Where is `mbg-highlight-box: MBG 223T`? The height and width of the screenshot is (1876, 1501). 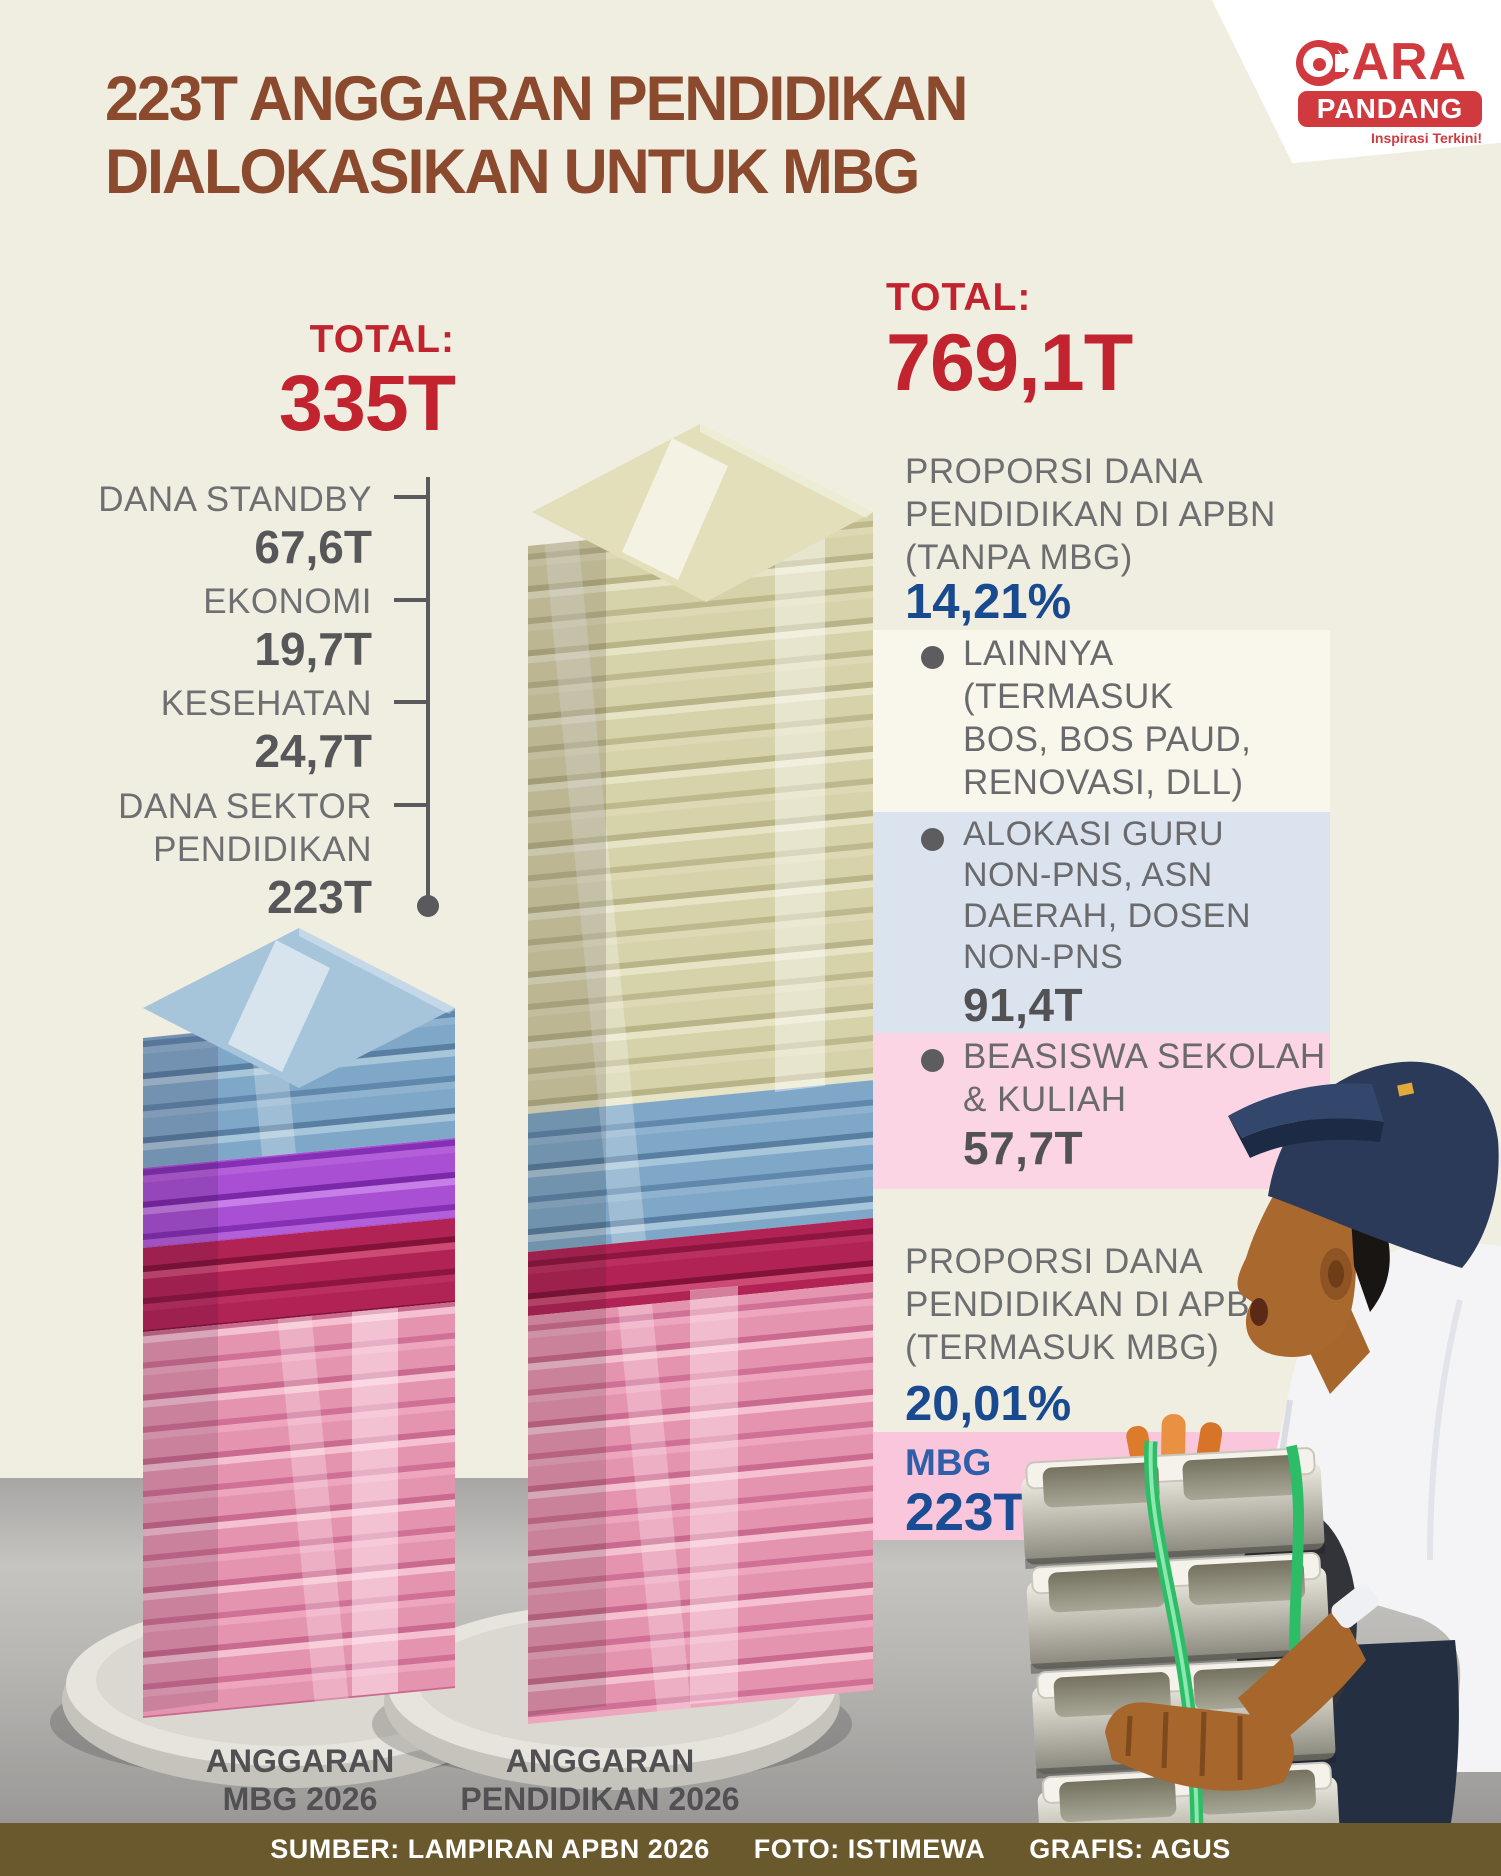 mbg-highlight-box: MBG 223T is located at coordinates (1101, 1487).